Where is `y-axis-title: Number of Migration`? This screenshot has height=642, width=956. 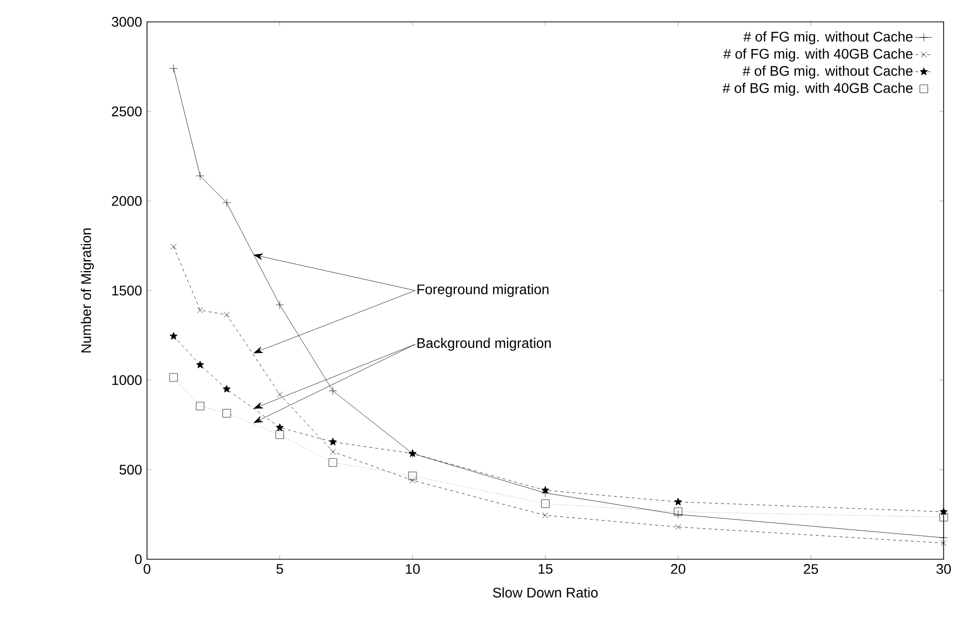
y-axis-title: Number of Migration is located at coordinates (87, 290).